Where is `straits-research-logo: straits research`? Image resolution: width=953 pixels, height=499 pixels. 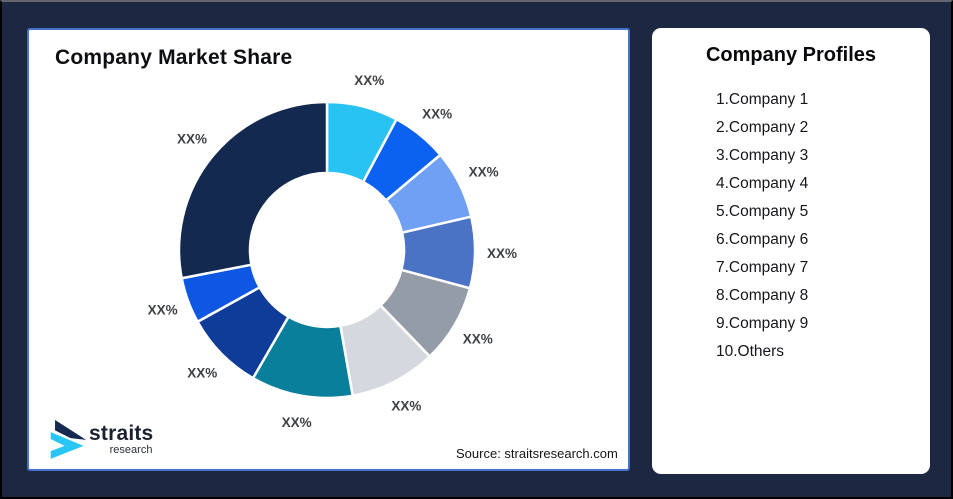
straits-research-logo: straits research is located at coordinates (101, 439).